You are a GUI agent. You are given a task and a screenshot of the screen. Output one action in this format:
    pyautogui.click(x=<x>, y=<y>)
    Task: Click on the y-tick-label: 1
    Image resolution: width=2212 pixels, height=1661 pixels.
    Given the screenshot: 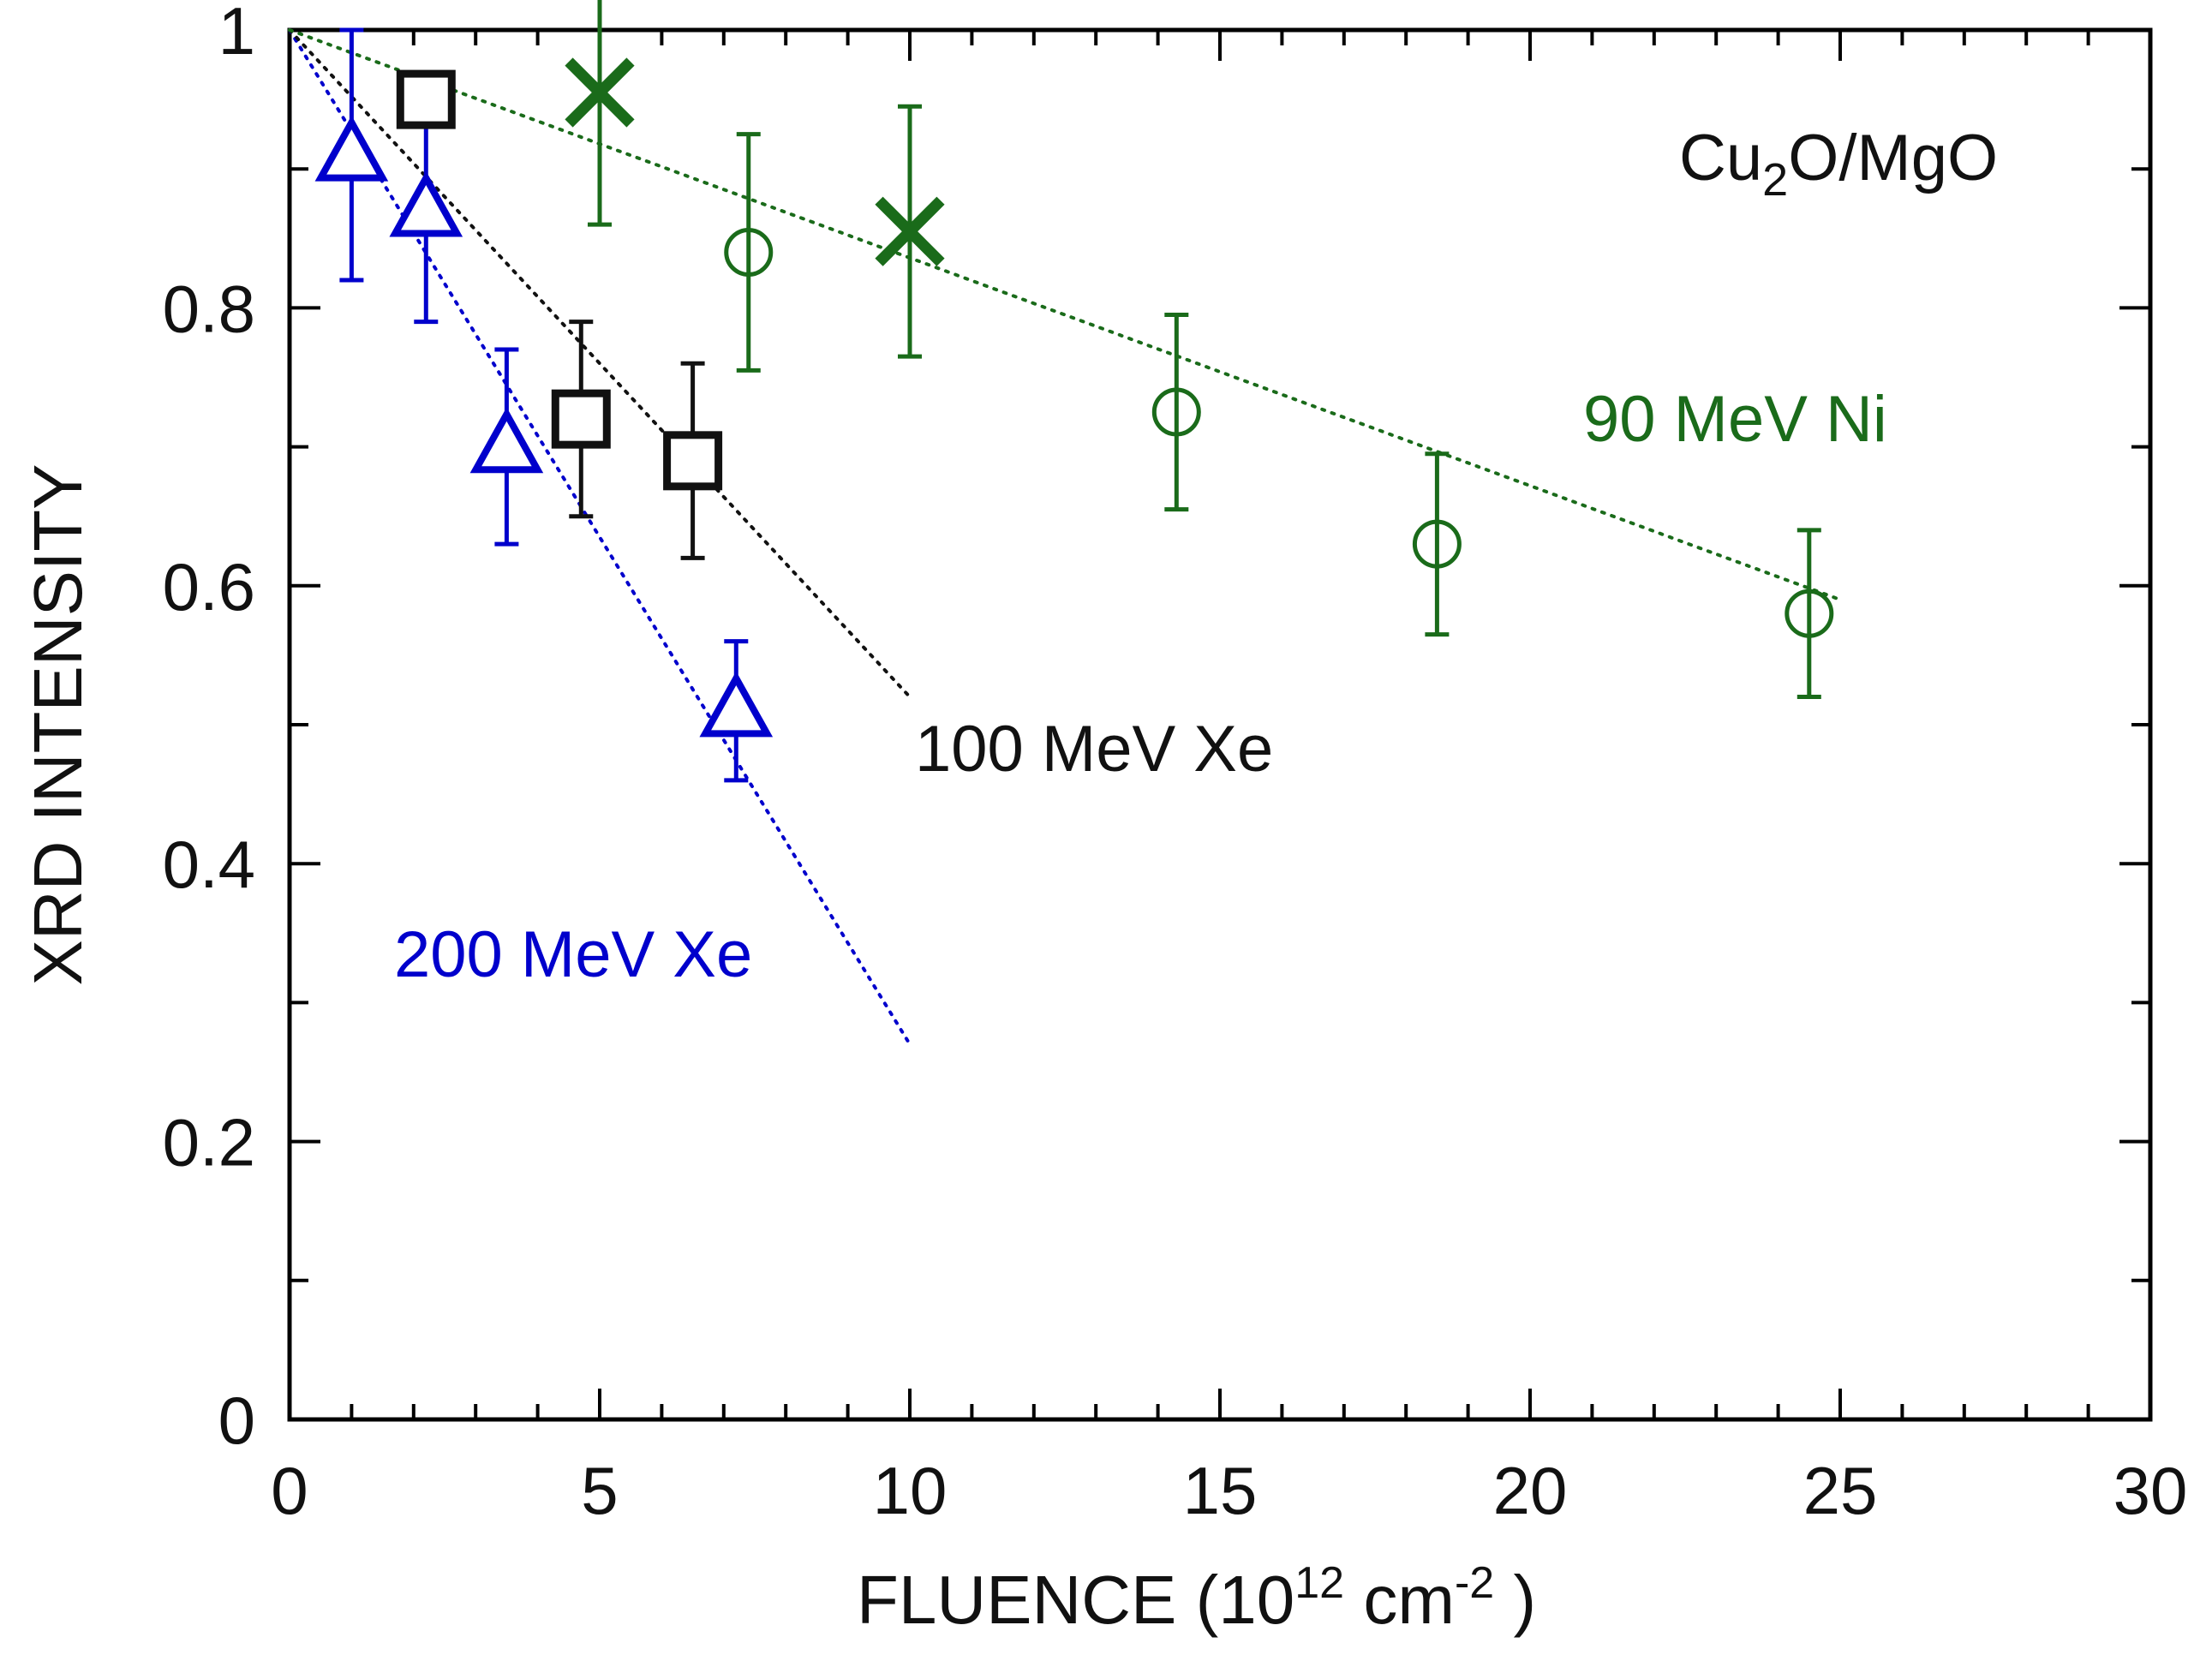 What is the action you would take?
    pyautogui.click(x=236, y=35)
    